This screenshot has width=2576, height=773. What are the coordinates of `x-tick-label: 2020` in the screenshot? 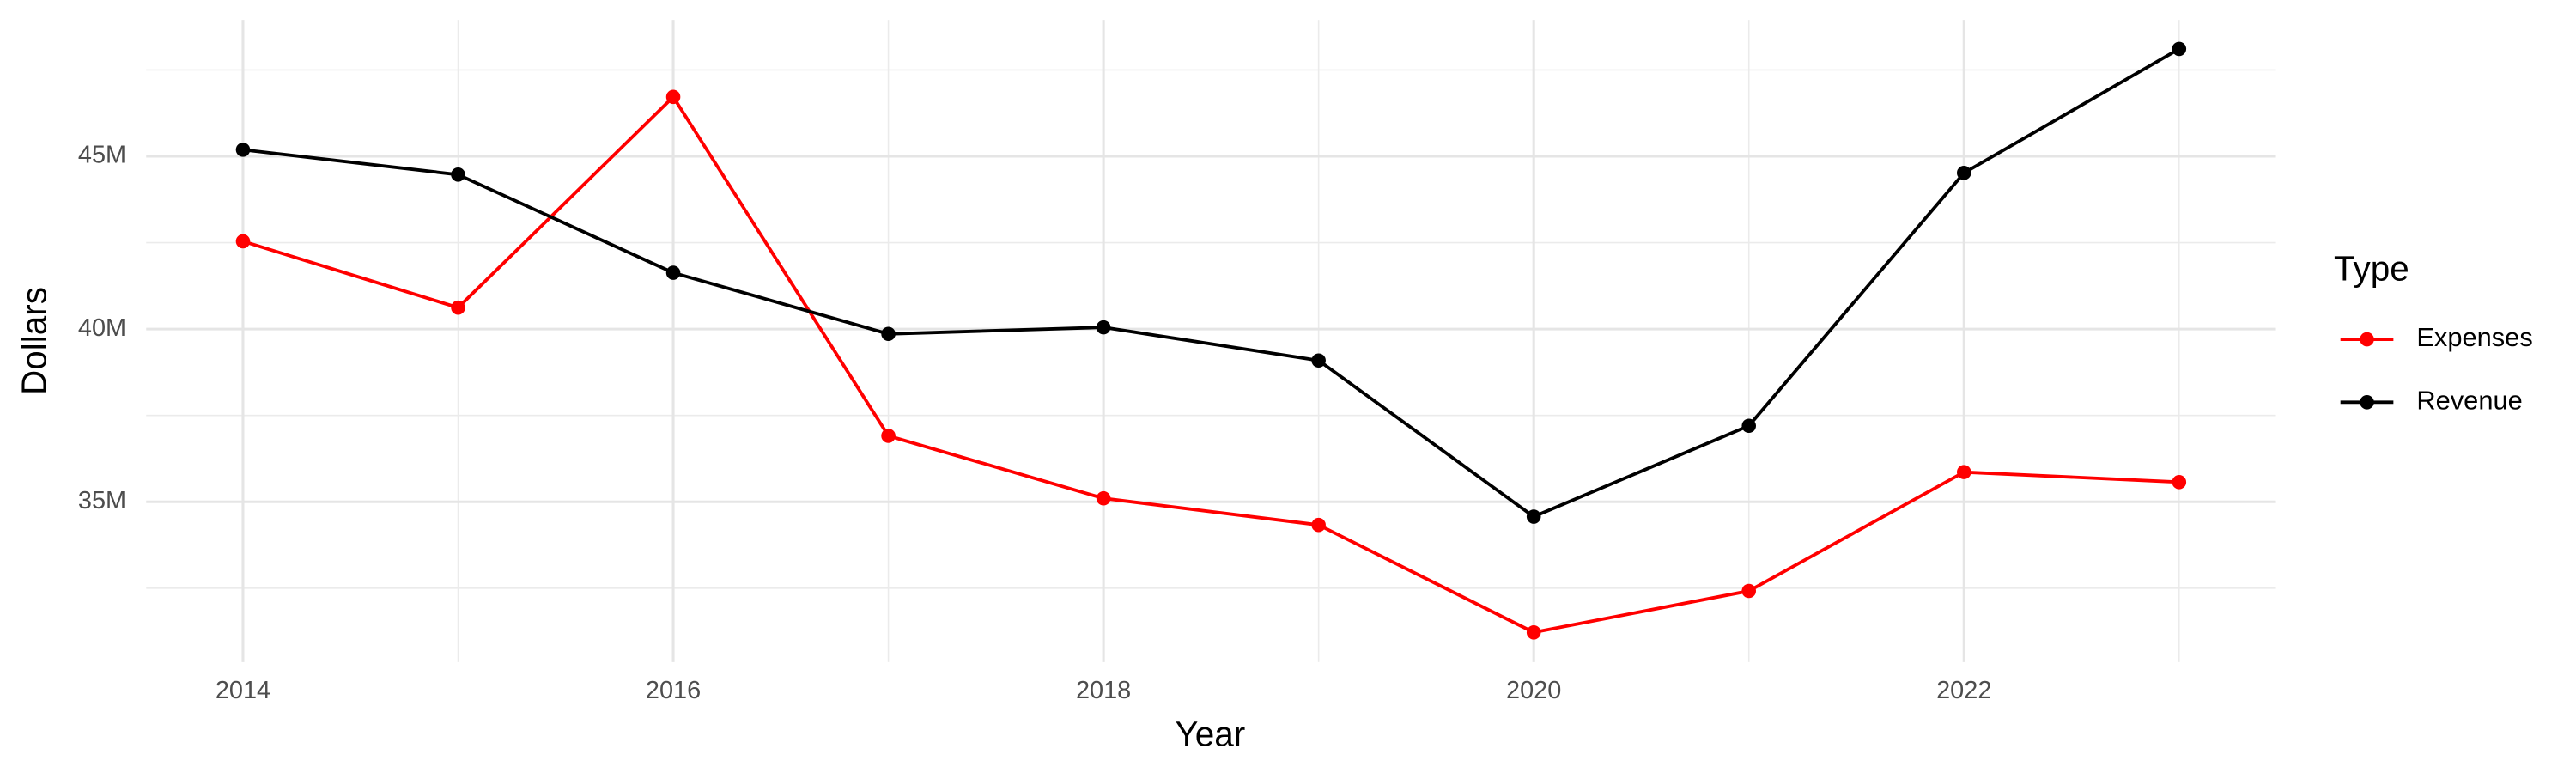 It's located at (1533, 690).